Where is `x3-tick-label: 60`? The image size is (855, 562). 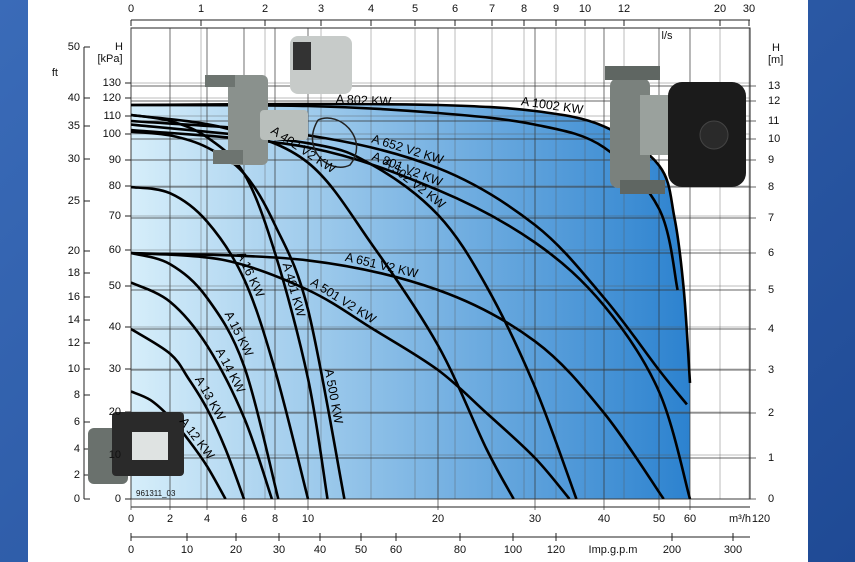
x3-tick-label: 60 is located at coordinates (396, 550).